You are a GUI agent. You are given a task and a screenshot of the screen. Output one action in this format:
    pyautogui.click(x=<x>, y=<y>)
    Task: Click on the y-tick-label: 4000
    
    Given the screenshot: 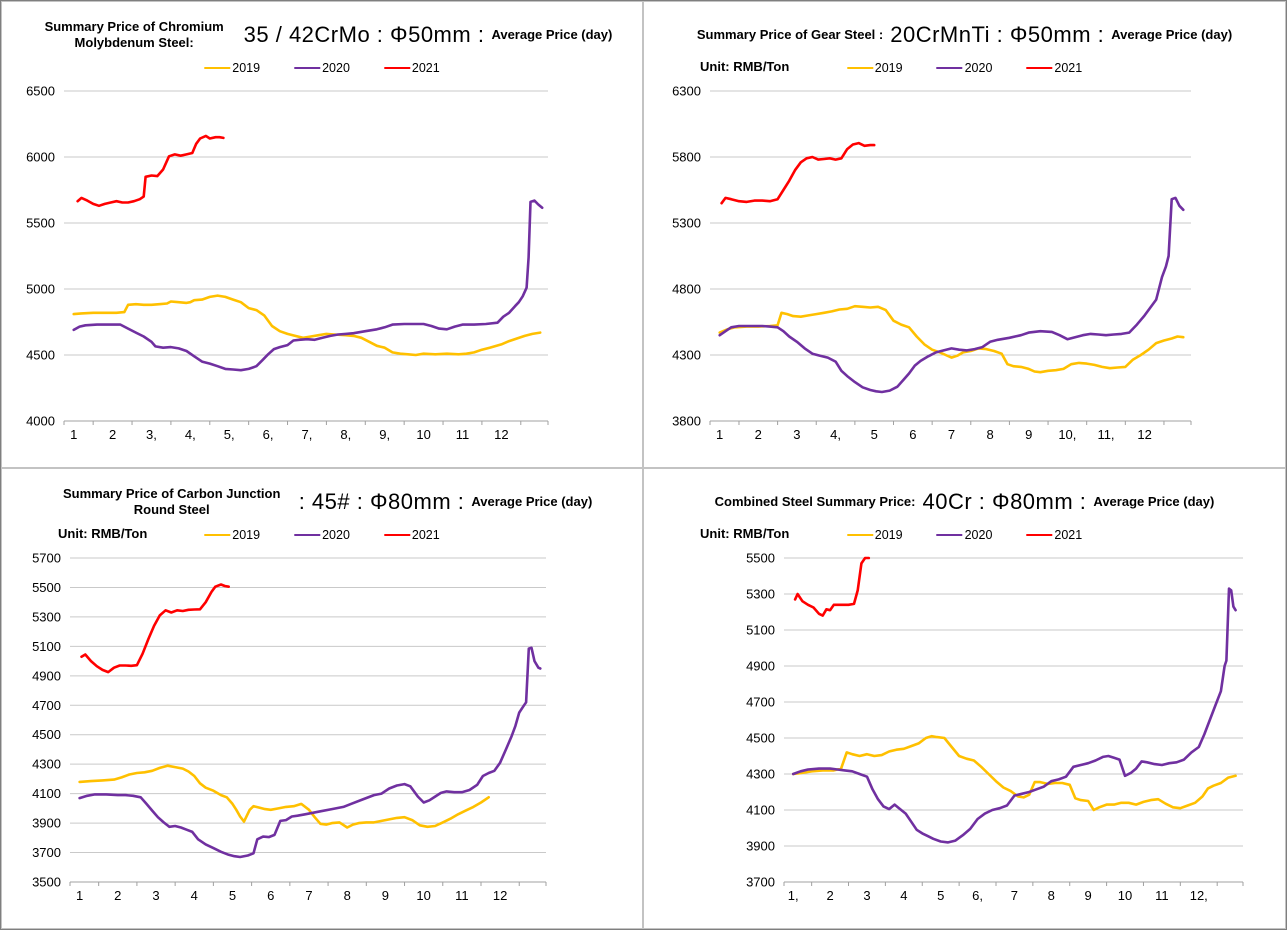 What is the action you would take?
    pyautogui.click(x=40, y=421)
    